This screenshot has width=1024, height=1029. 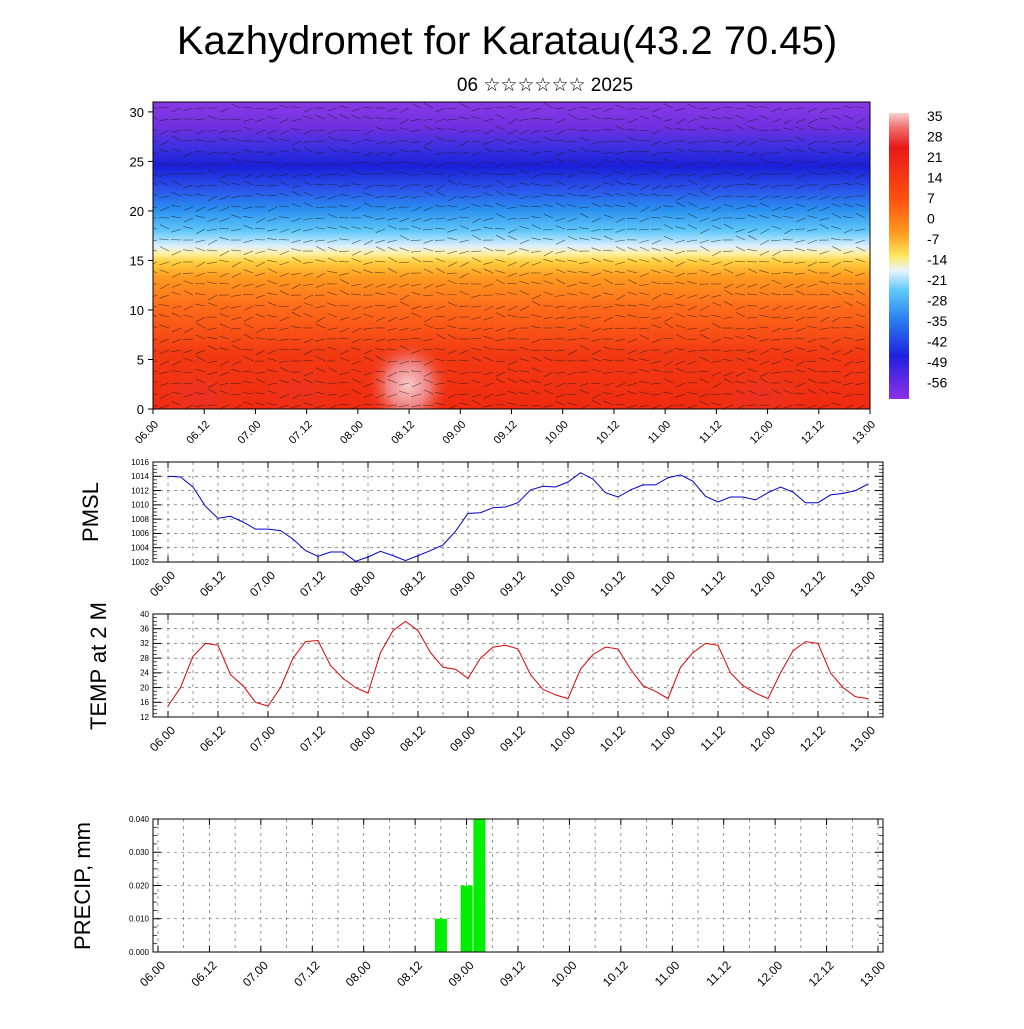 I want to click on colorbar-label: -14, so click(x=937, y=260).